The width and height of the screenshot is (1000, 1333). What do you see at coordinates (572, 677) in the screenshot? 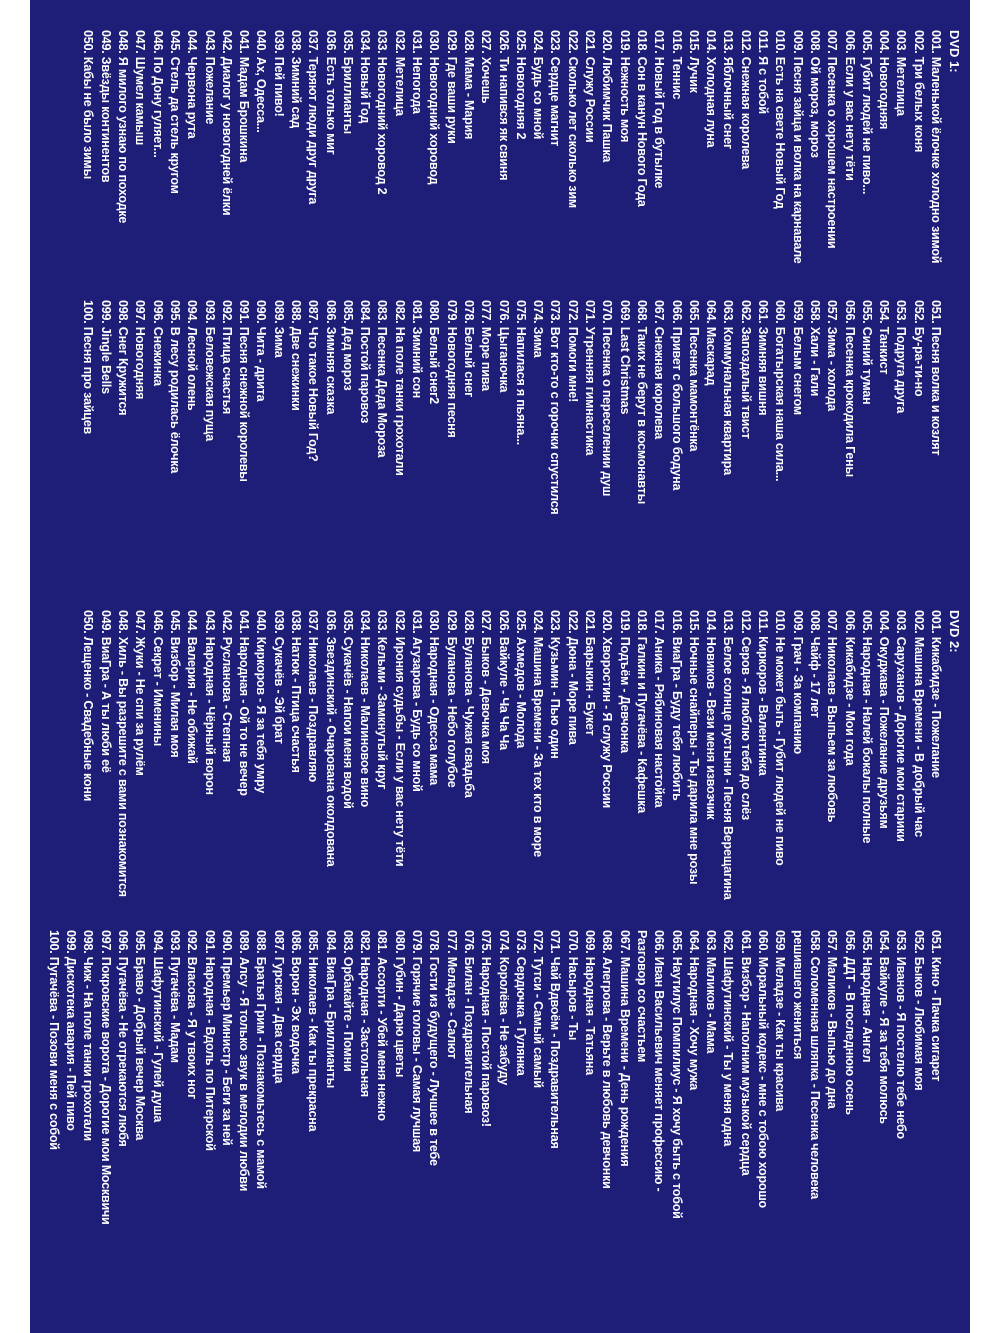
I see `track-item: 022. Дюна - Море пива` at bounding box center [572, 677].